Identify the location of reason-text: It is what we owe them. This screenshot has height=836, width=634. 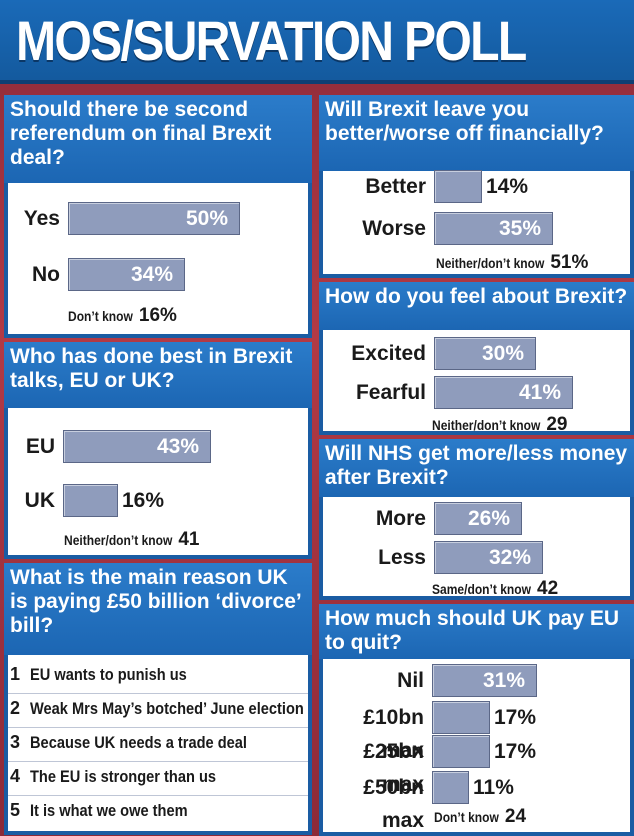
(109, 810).